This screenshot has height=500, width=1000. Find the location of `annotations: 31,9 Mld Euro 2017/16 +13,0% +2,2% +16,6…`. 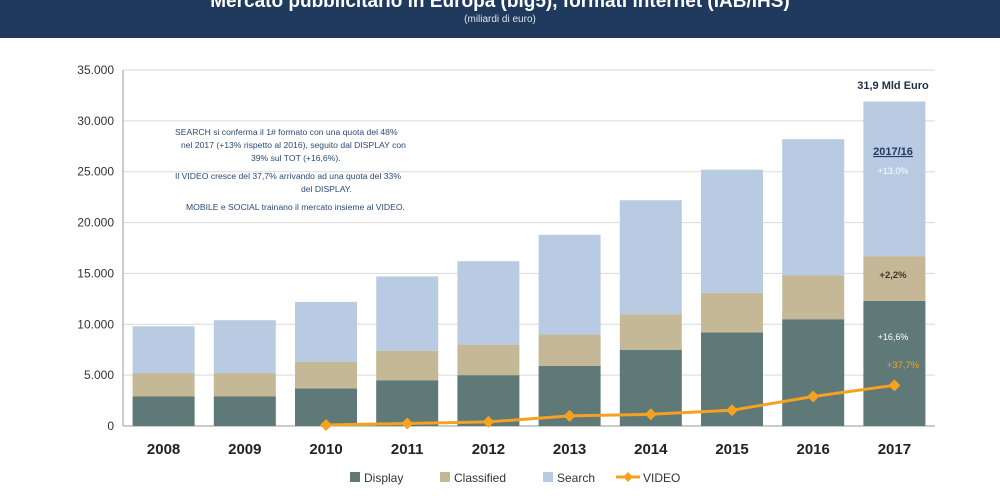

annotations: 31,9 Mld Euro 2017/16 +13,0% +2,2% +16,6… is located at coordinates (893, 225).